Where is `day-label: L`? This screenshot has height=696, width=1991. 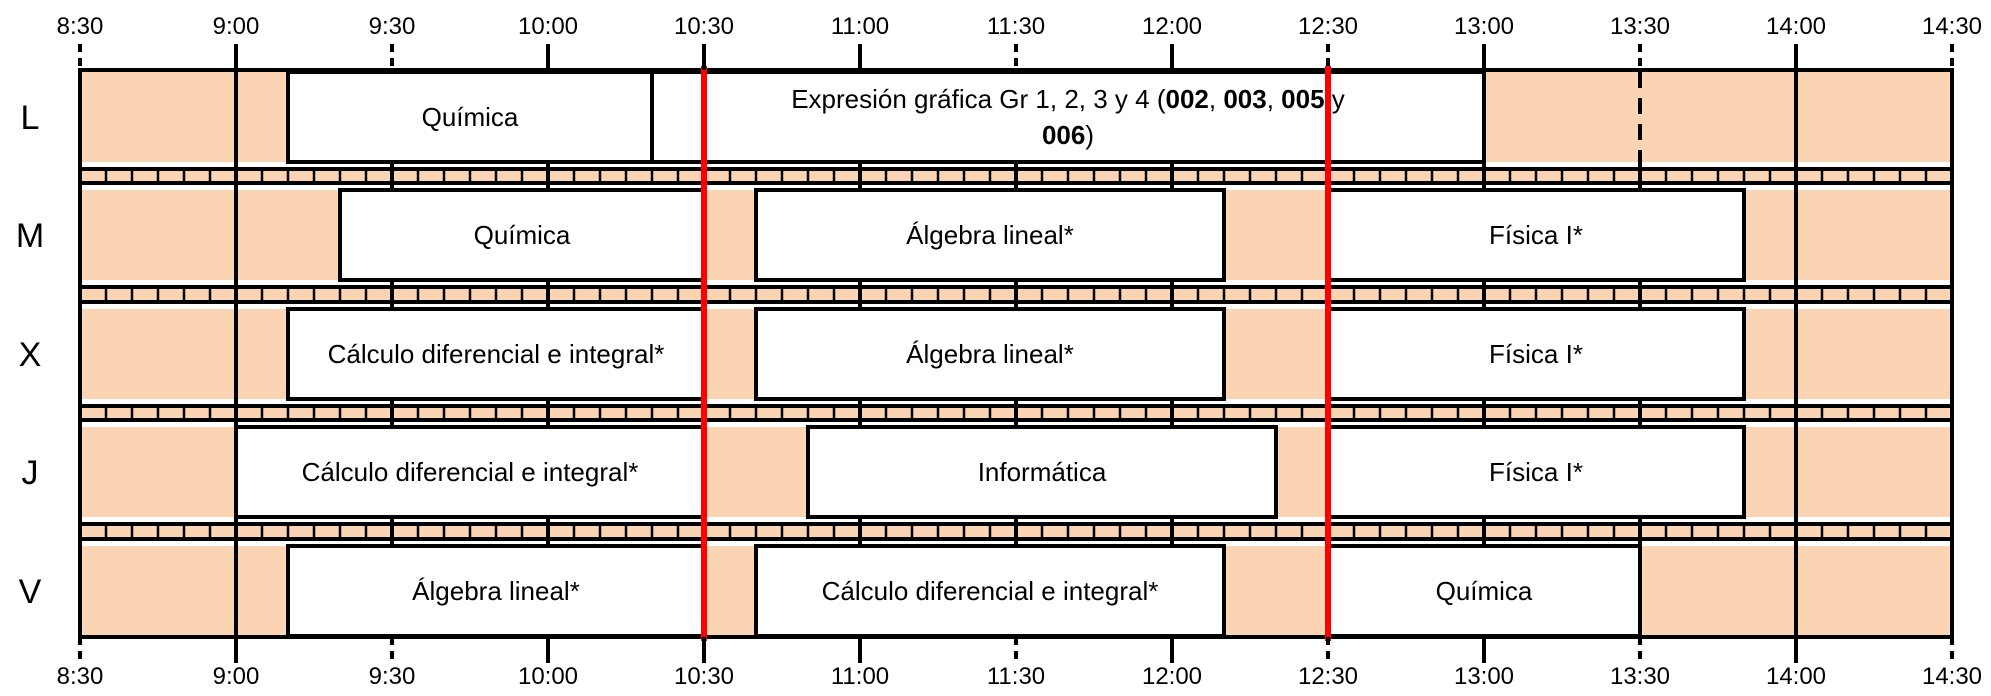
day-label: L is located at coordinates (30, 118).